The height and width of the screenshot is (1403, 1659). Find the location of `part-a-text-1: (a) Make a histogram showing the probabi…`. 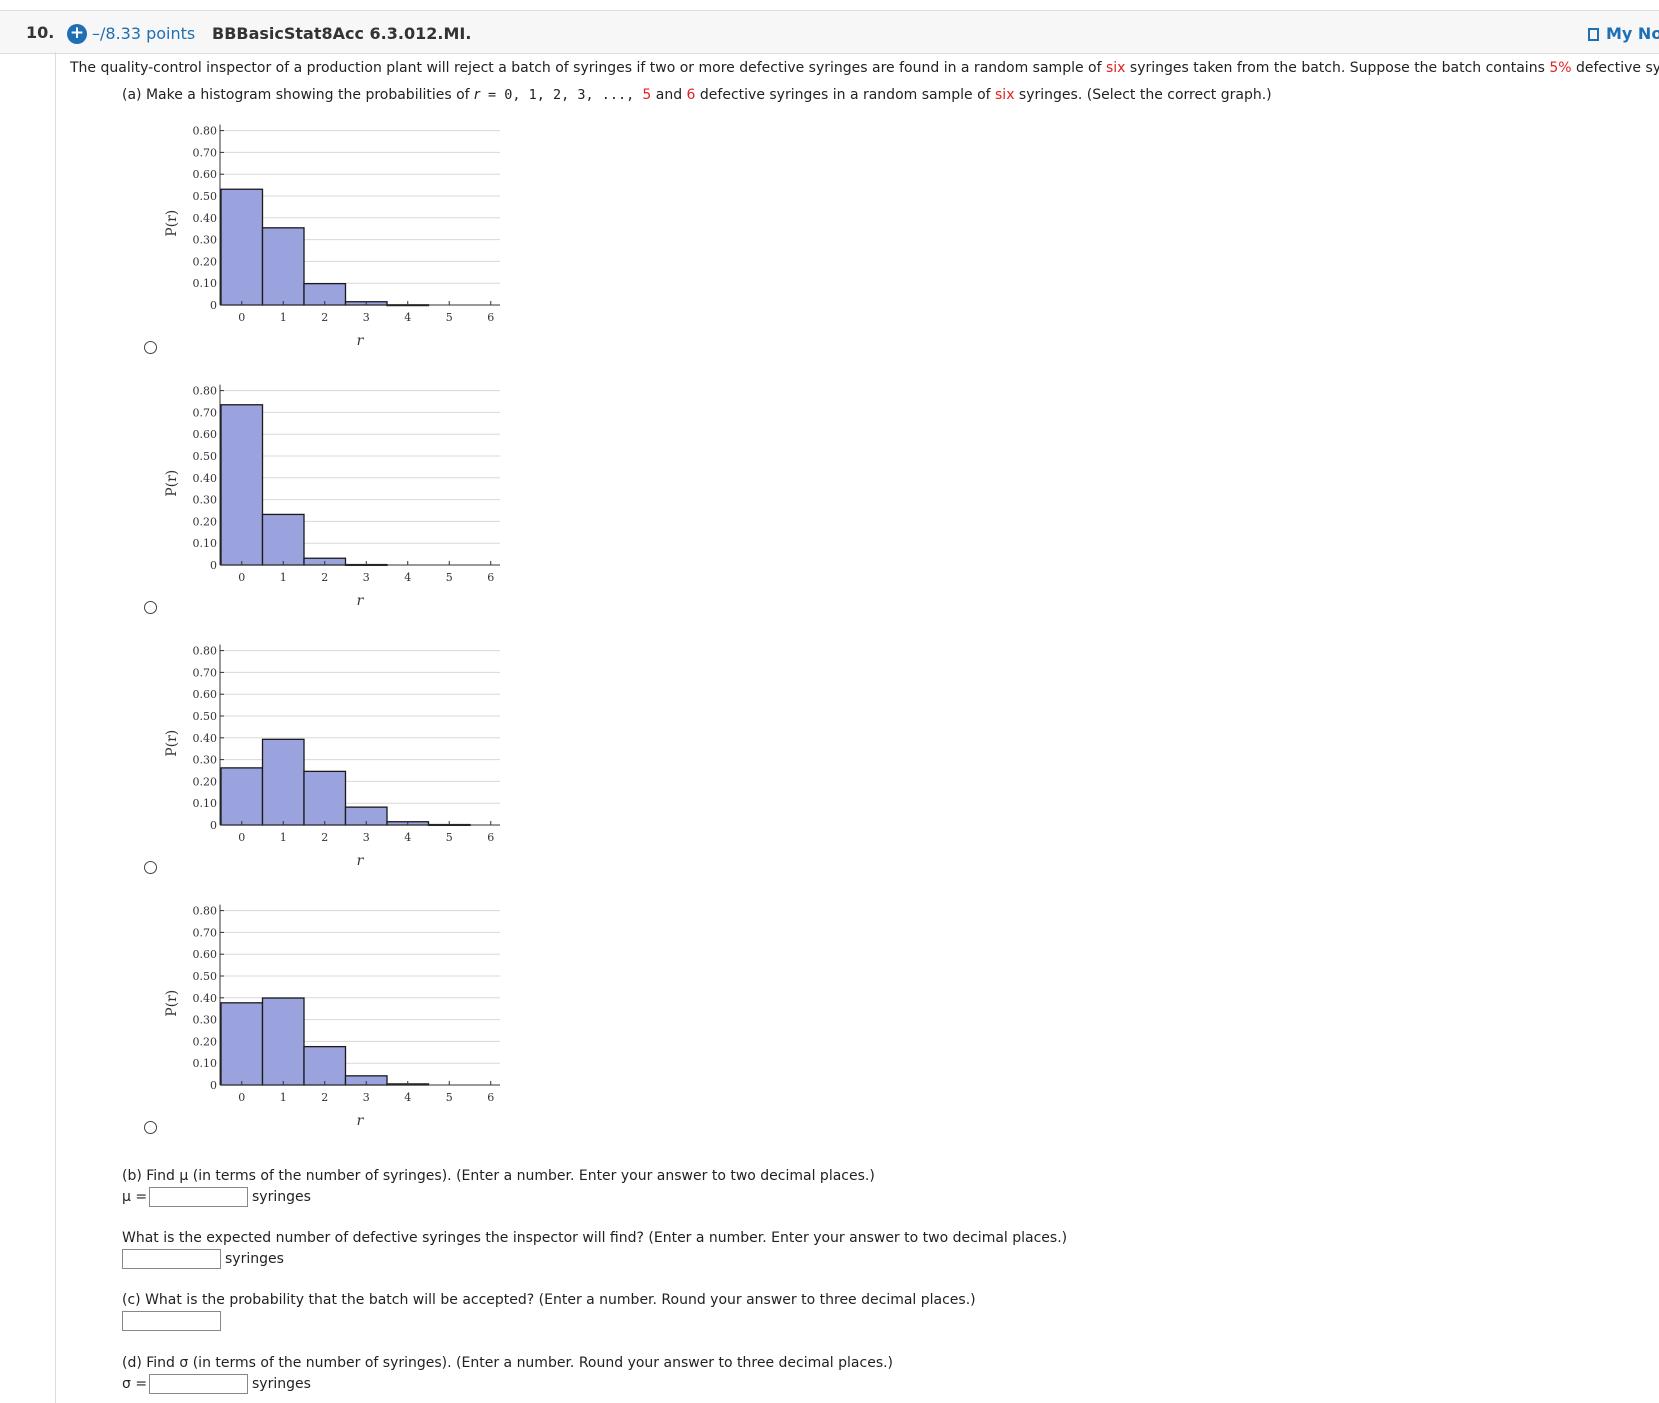

part-a-text-1: (a) Make a histogram showing the probabi… is located at coordinates (298, 95).